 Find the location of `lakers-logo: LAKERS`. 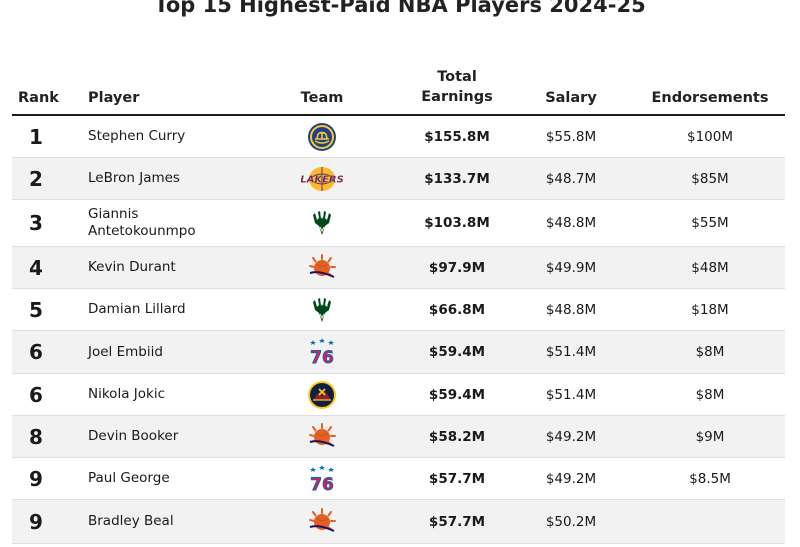

lakers-logo: LAKERS is located at coordinates (322, 179).